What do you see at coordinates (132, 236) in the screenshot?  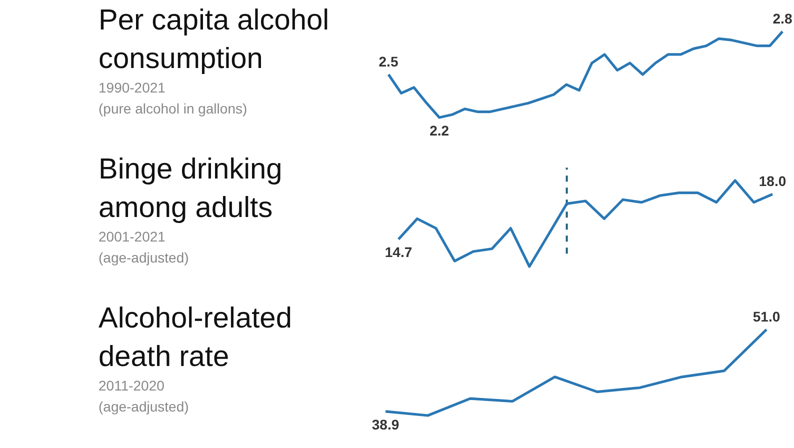 I see `text: 2001-2021` at bounding box center [132, 236].